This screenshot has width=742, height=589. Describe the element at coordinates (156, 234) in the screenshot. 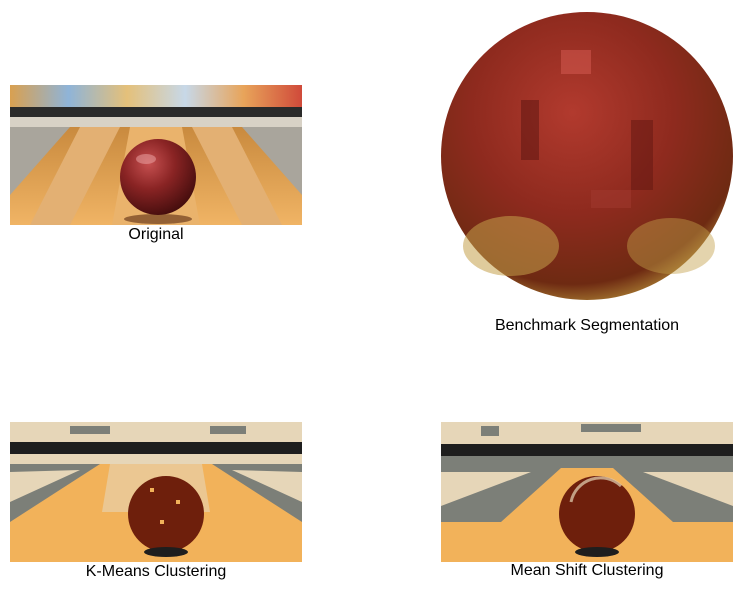

I see `original-caption: Original` at that location.